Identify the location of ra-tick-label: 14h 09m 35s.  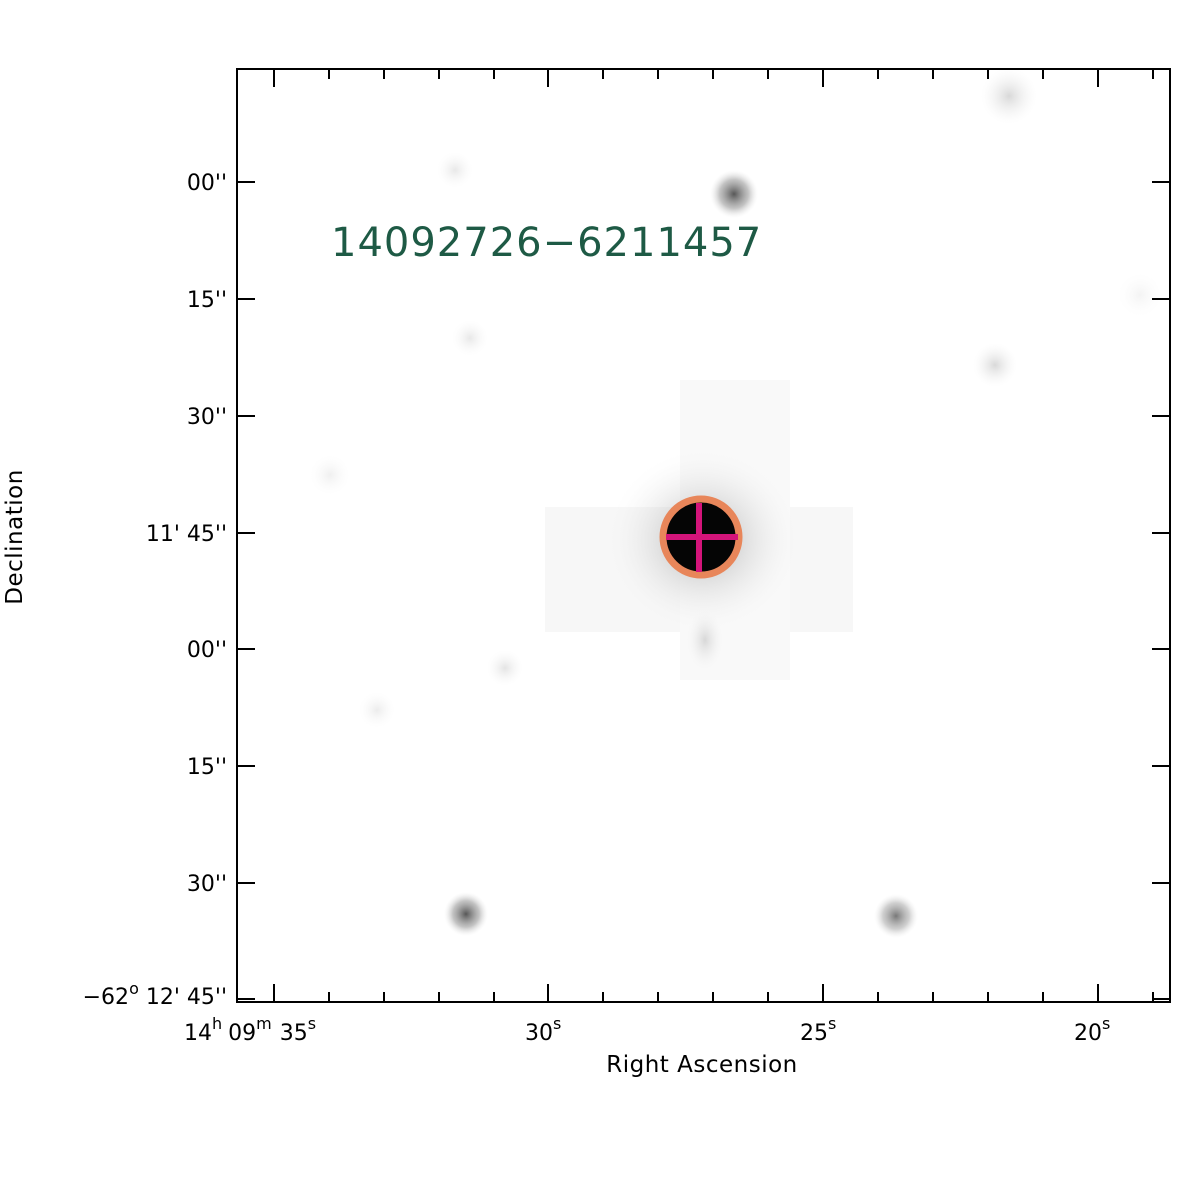
(250, 1030).